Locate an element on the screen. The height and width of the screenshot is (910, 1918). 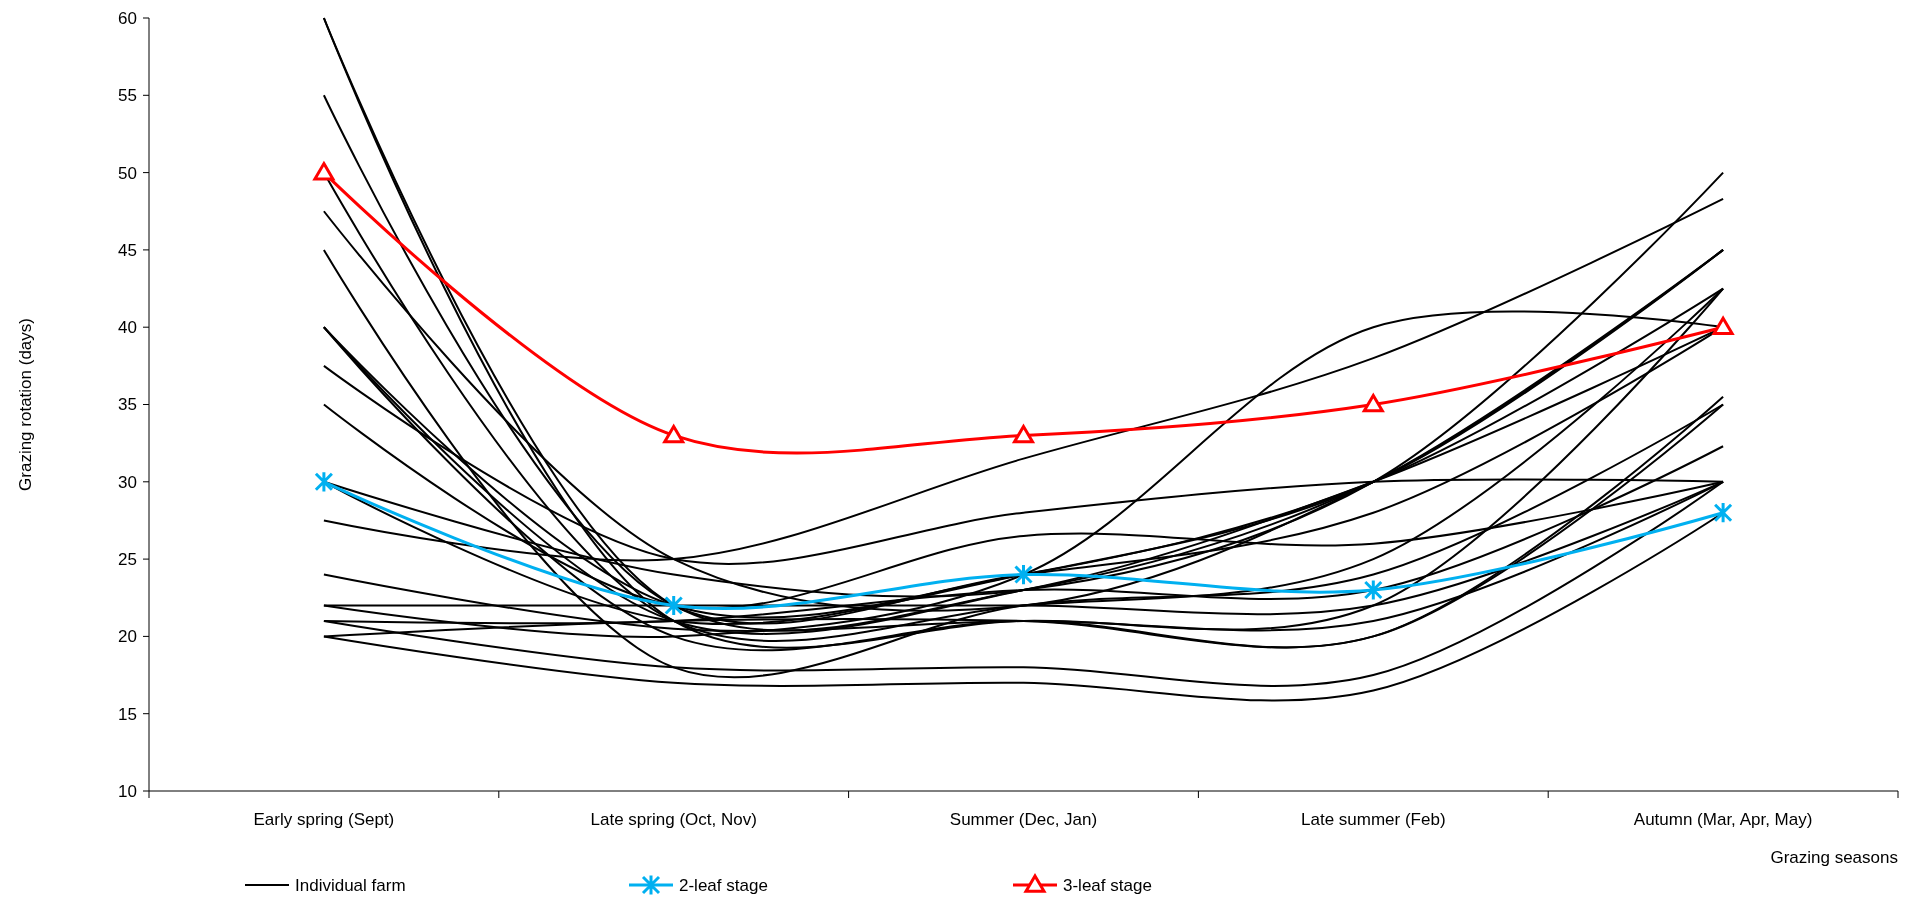
legend-label: 2-leaf stage is located at coordinates (723, 885).